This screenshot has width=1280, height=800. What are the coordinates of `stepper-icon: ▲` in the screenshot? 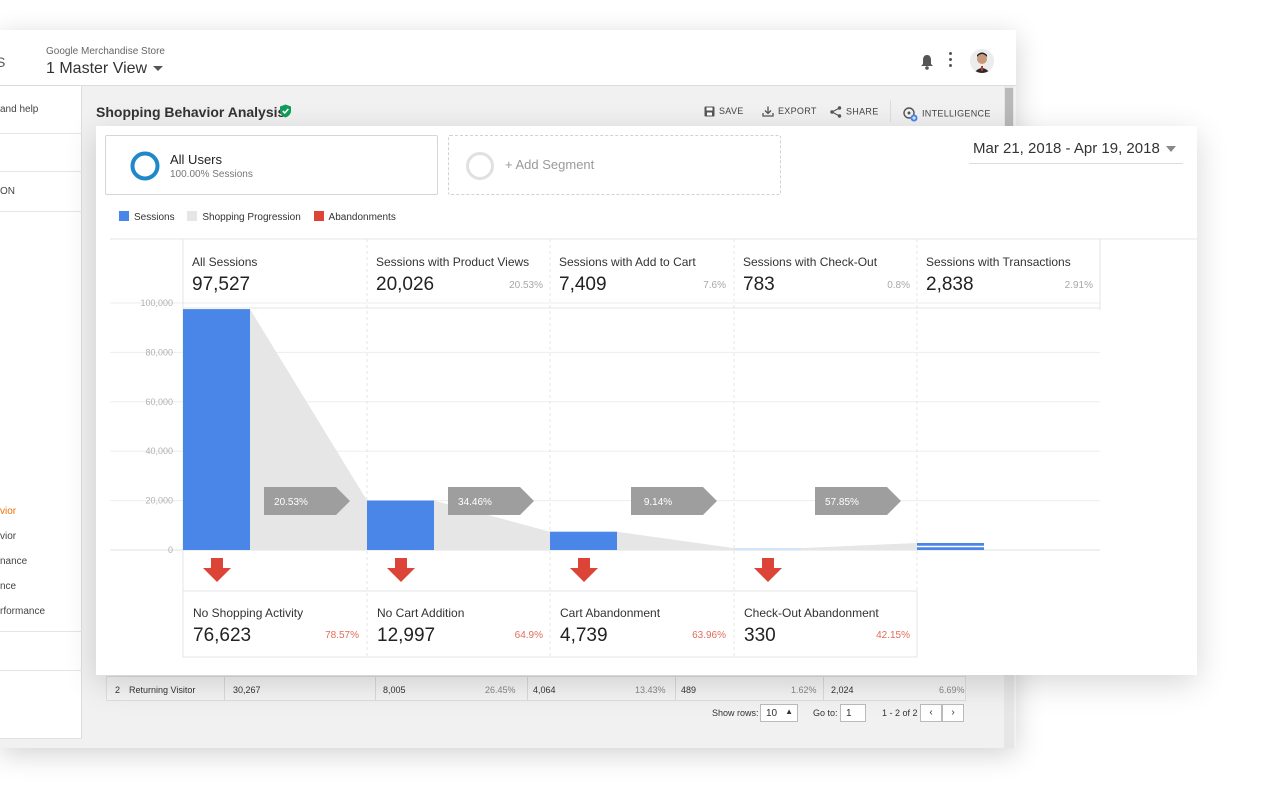 It's located at (789, 711).